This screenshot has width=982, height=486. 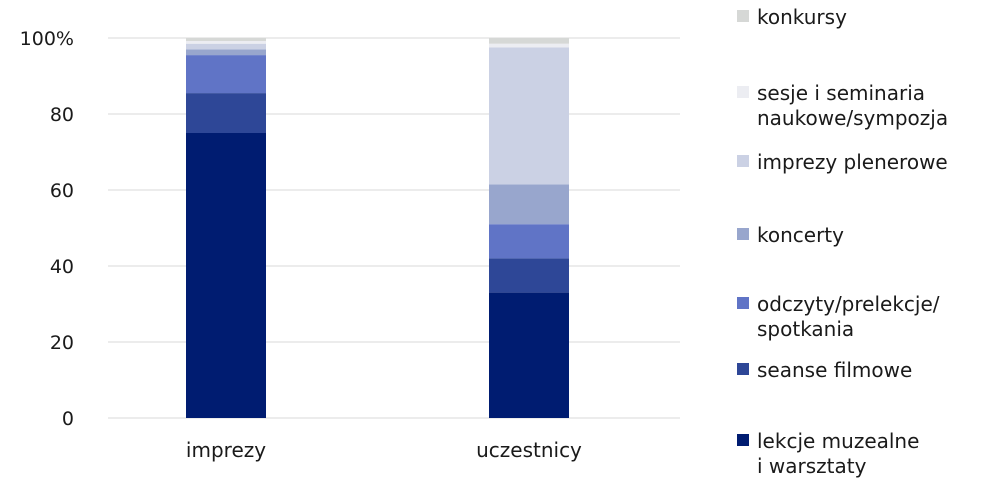 What do you see at coordinates (800, 235) in the screenshot?
I see `legend-label: koncerty` at bounding box center [800, 235].